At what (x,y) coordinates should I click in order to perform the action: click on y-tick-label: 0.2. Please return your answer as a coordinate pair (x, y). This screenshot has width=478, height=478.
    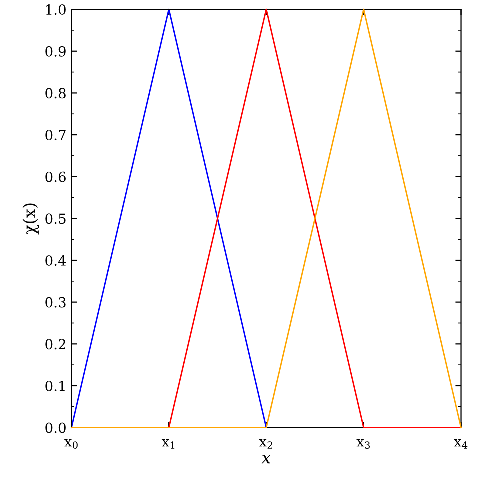
    Looking at the image, I should click on (56, 344).